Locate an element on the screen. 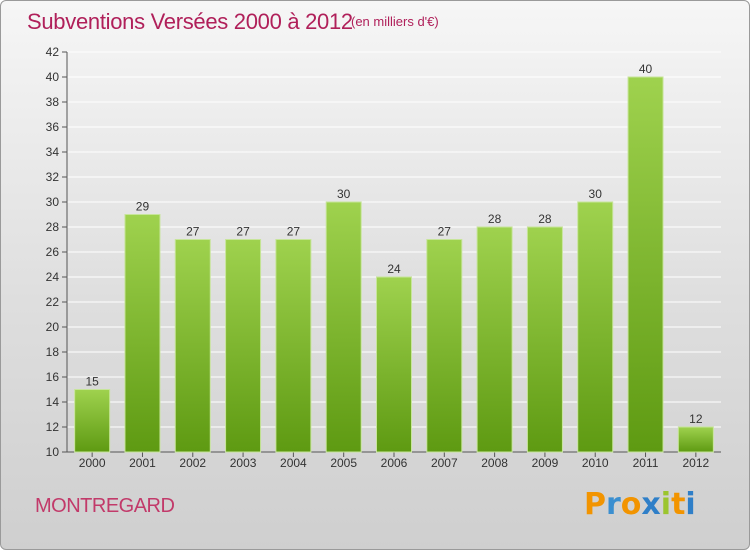  y-tick-label: 24 is located at coordinates (53, 277).